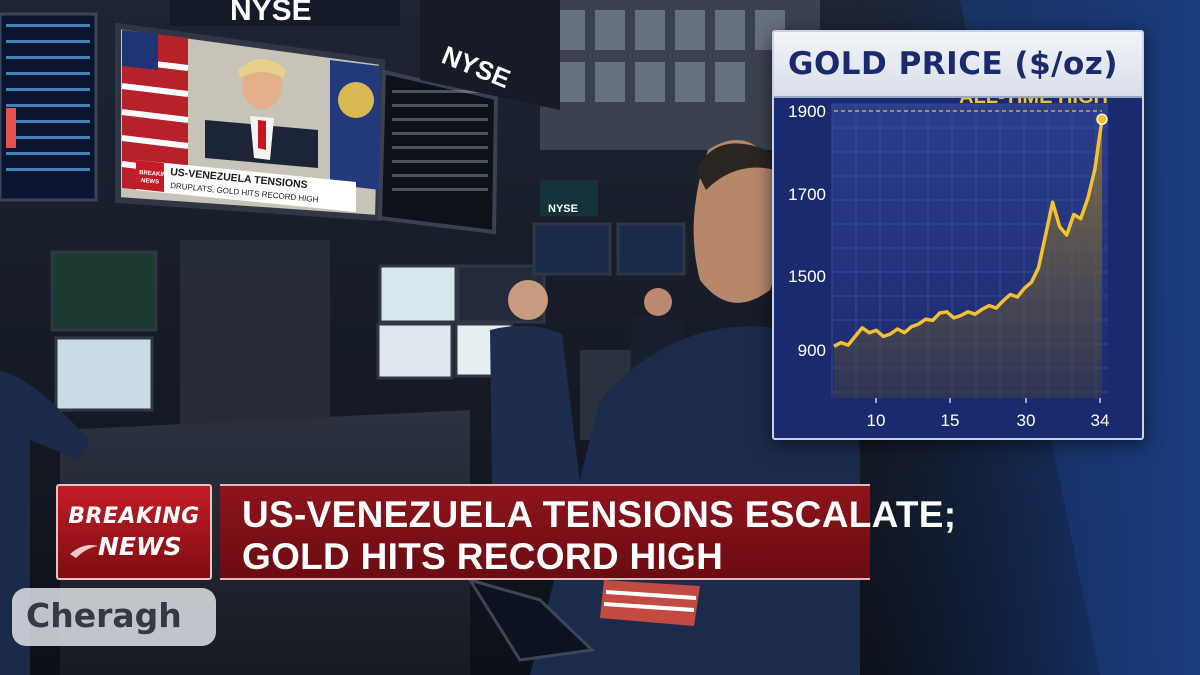  I want to click on price-line, so click(968, 233).